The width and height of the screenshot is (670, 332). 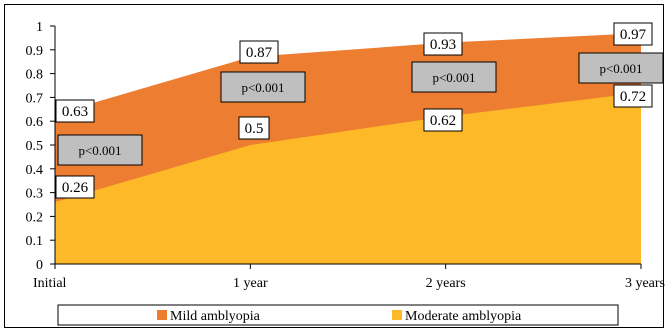 I want to click on data-label: 0.63, so click(x=75, y=112).